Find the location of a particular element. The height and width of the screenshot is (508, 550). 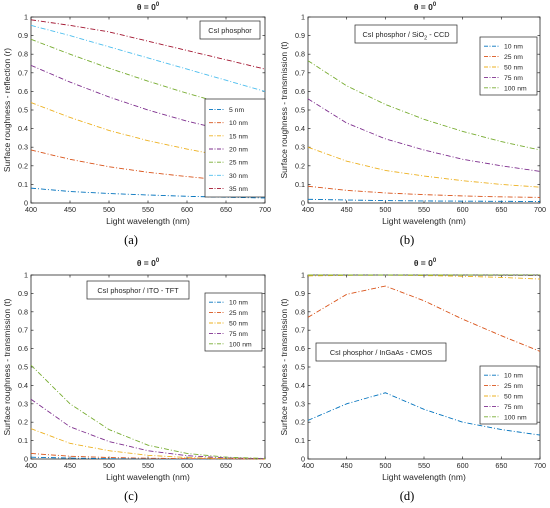

series-line-30-nm is located at coordinates (148, 58).